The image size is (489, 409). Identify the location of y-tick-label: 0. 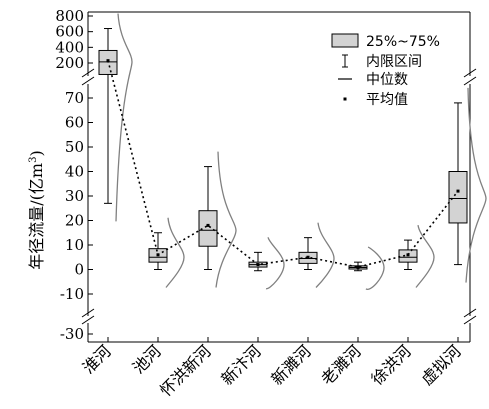
(79, 270).